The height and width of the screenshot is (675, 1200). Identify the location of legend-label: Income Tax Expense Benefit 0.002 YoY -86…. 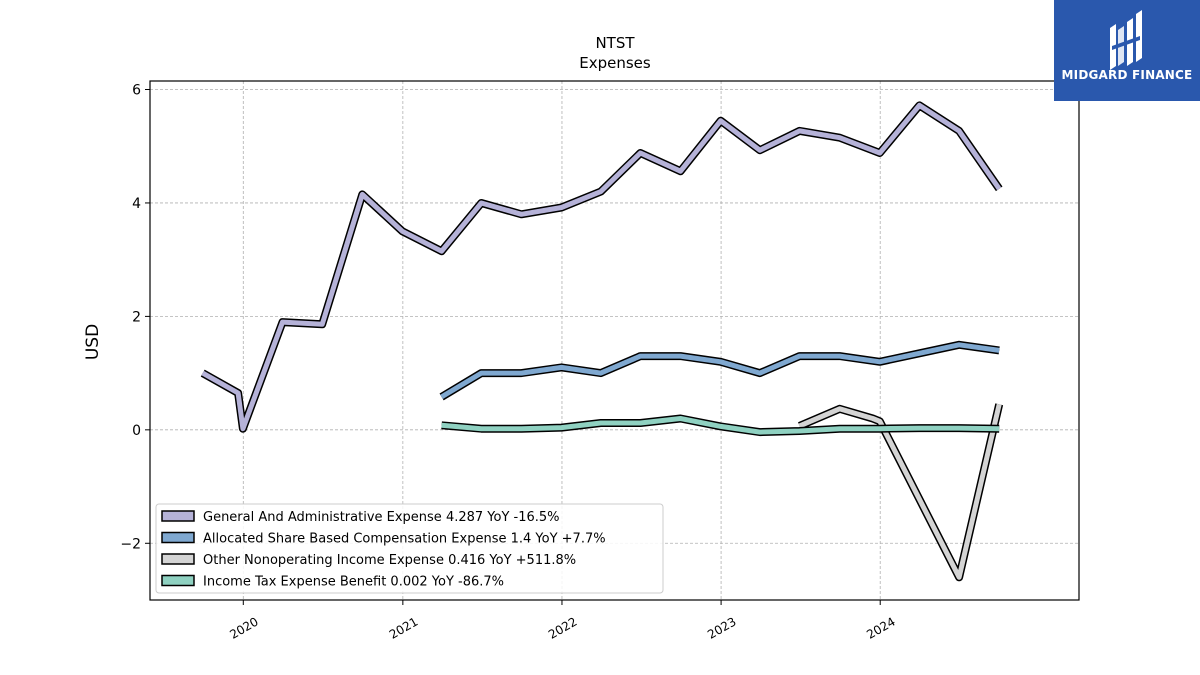
(353, 582).